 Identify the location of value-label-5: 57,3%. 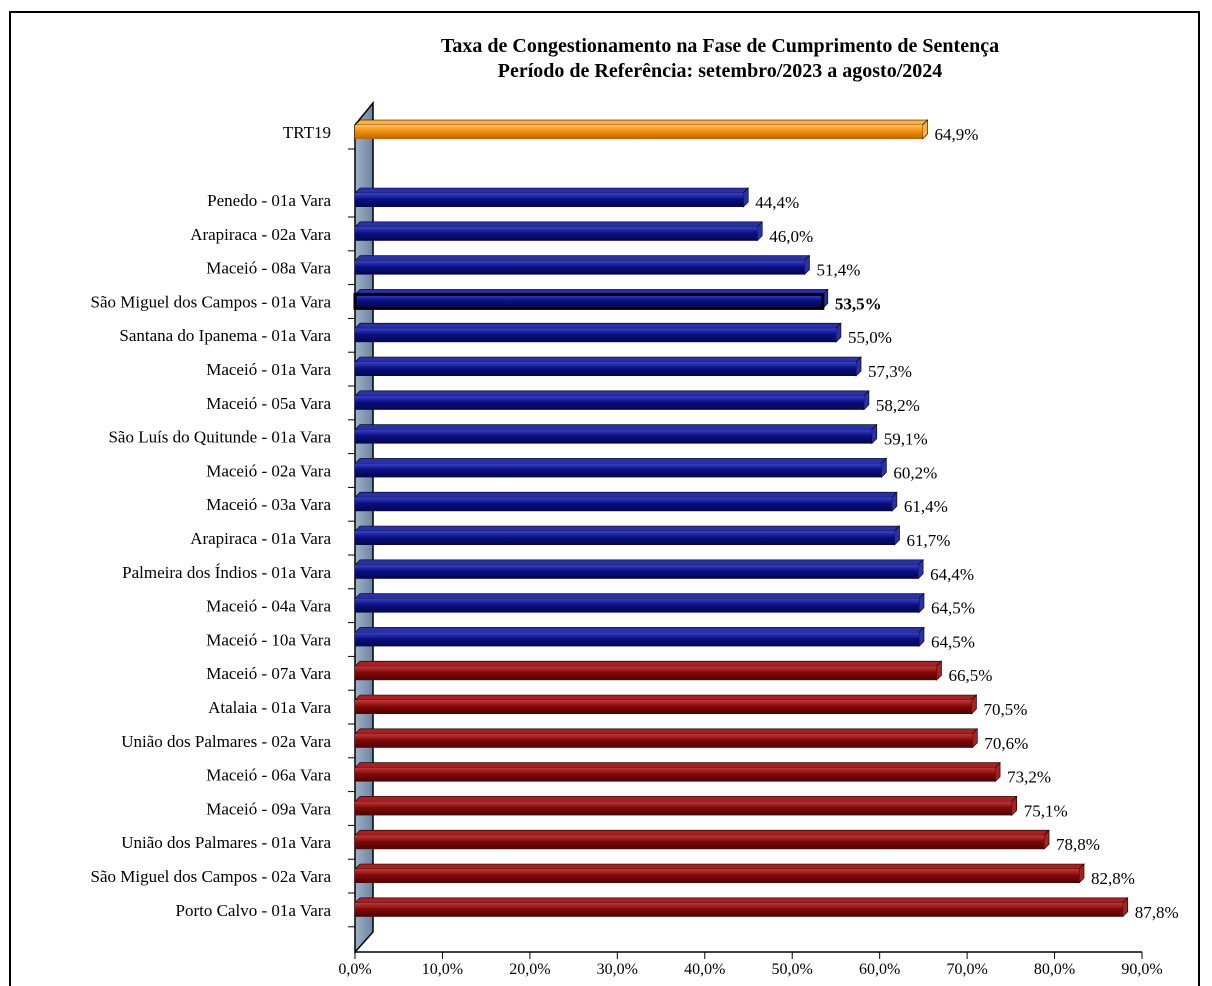
(890, 371).